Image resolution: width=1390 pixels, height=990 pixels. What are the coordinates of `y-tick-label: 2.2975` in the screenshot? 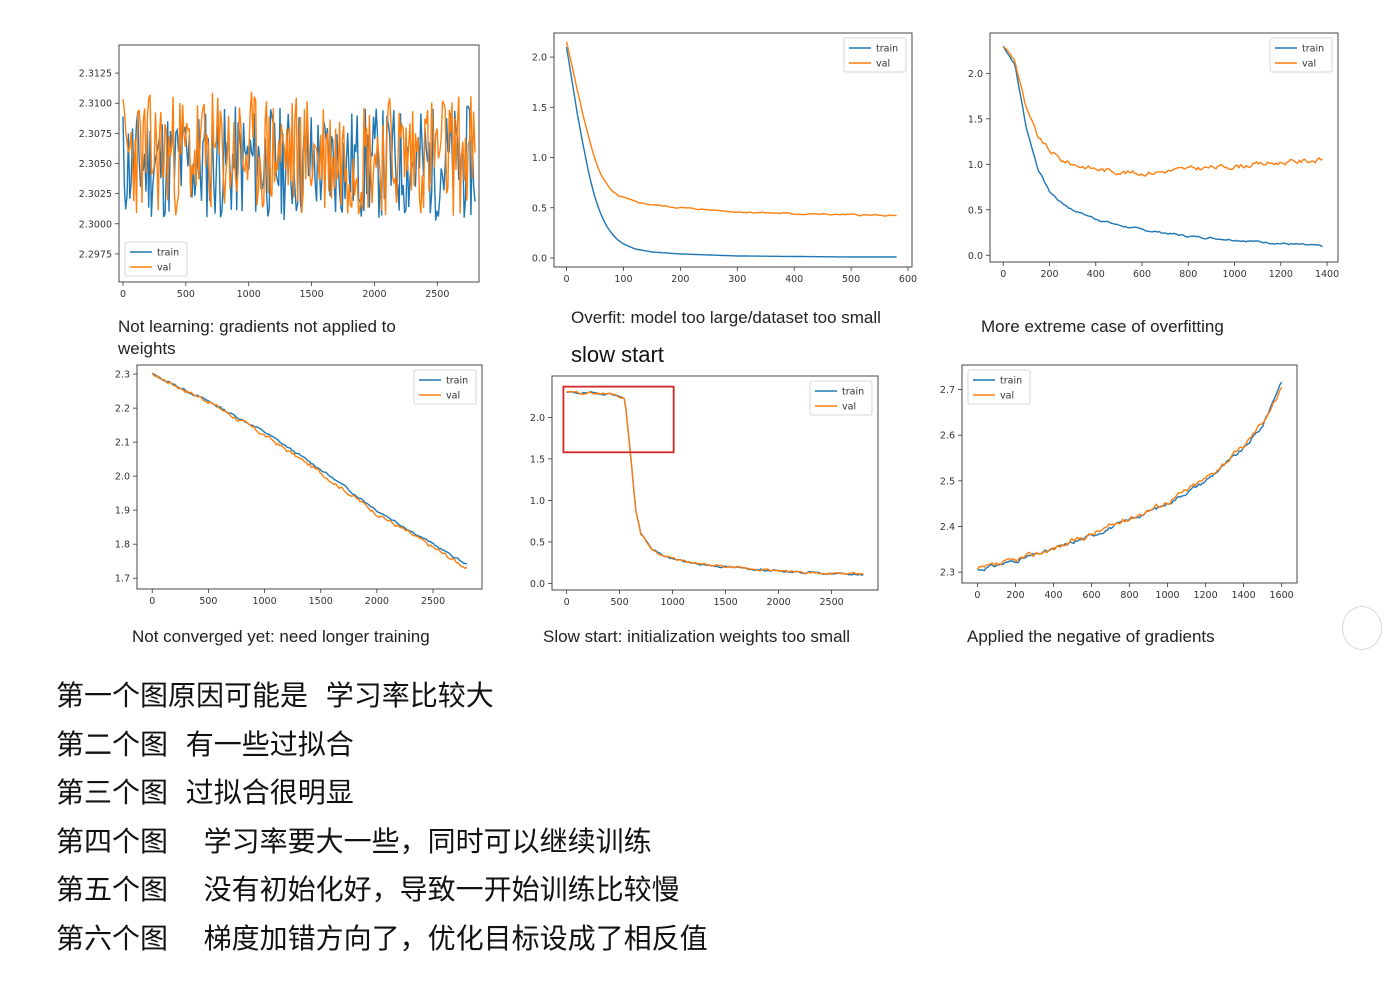 It's located at (95, 254).